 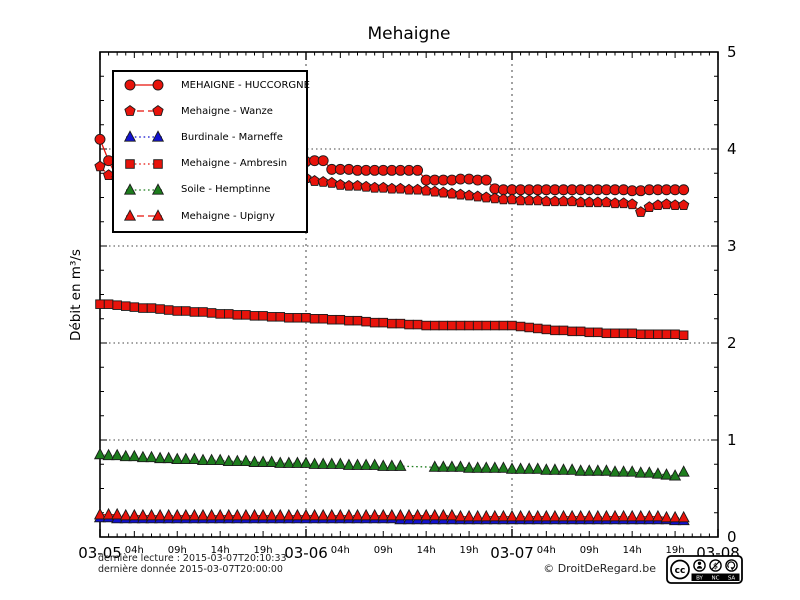 What do you see at coordinates (675, 550) in the screenshot?
I see `x-hour-label: 19h` at bounding box center [675, 550].